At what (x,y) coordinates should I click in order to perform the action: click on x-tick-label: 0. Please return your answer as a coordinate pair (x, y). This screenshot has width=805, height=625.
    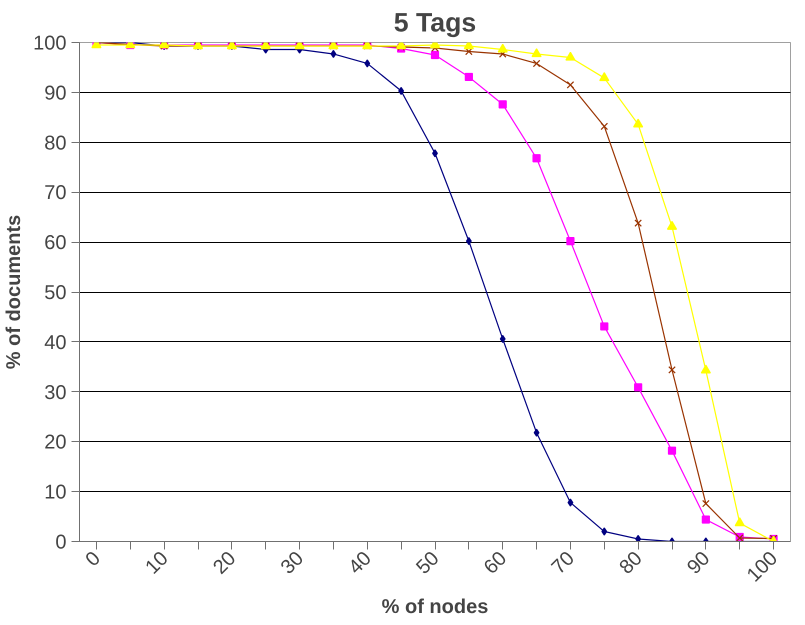
    Looking at the image, I should click on (93, 559).